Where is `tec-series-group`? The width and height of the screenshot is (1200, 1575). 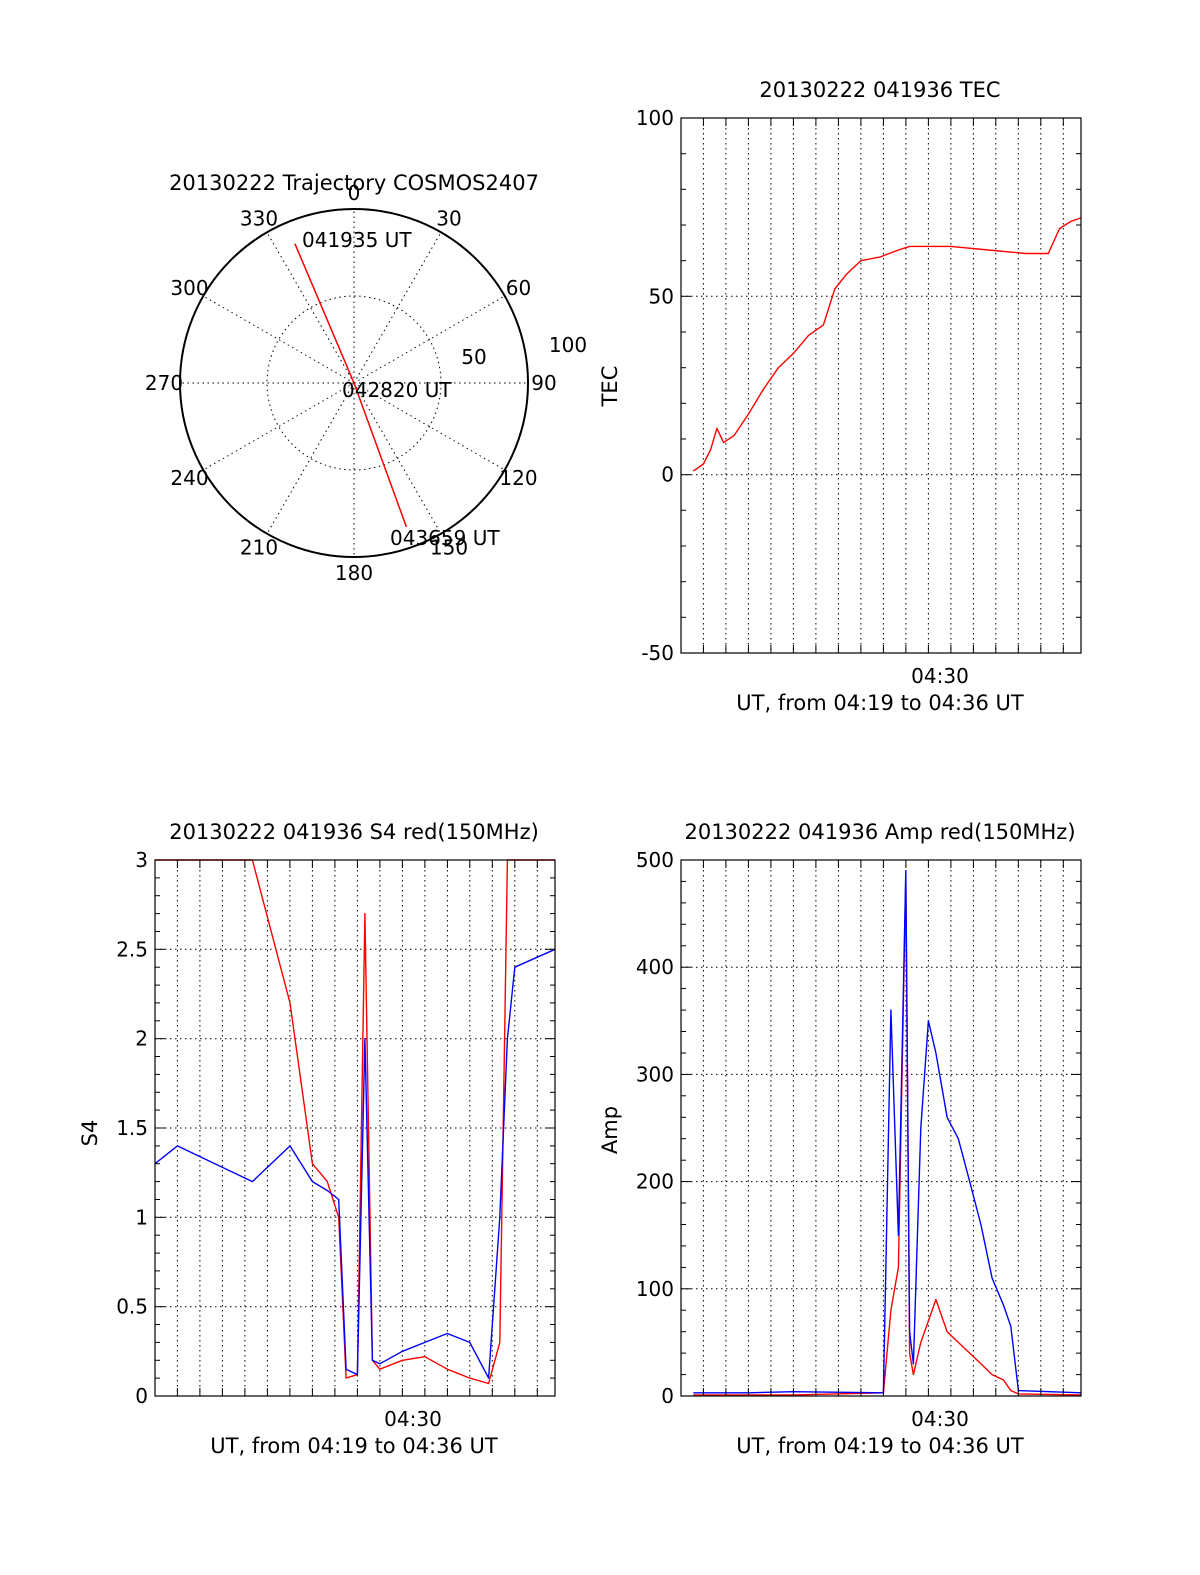
tec-series-group is located at coordinates (887, 344).